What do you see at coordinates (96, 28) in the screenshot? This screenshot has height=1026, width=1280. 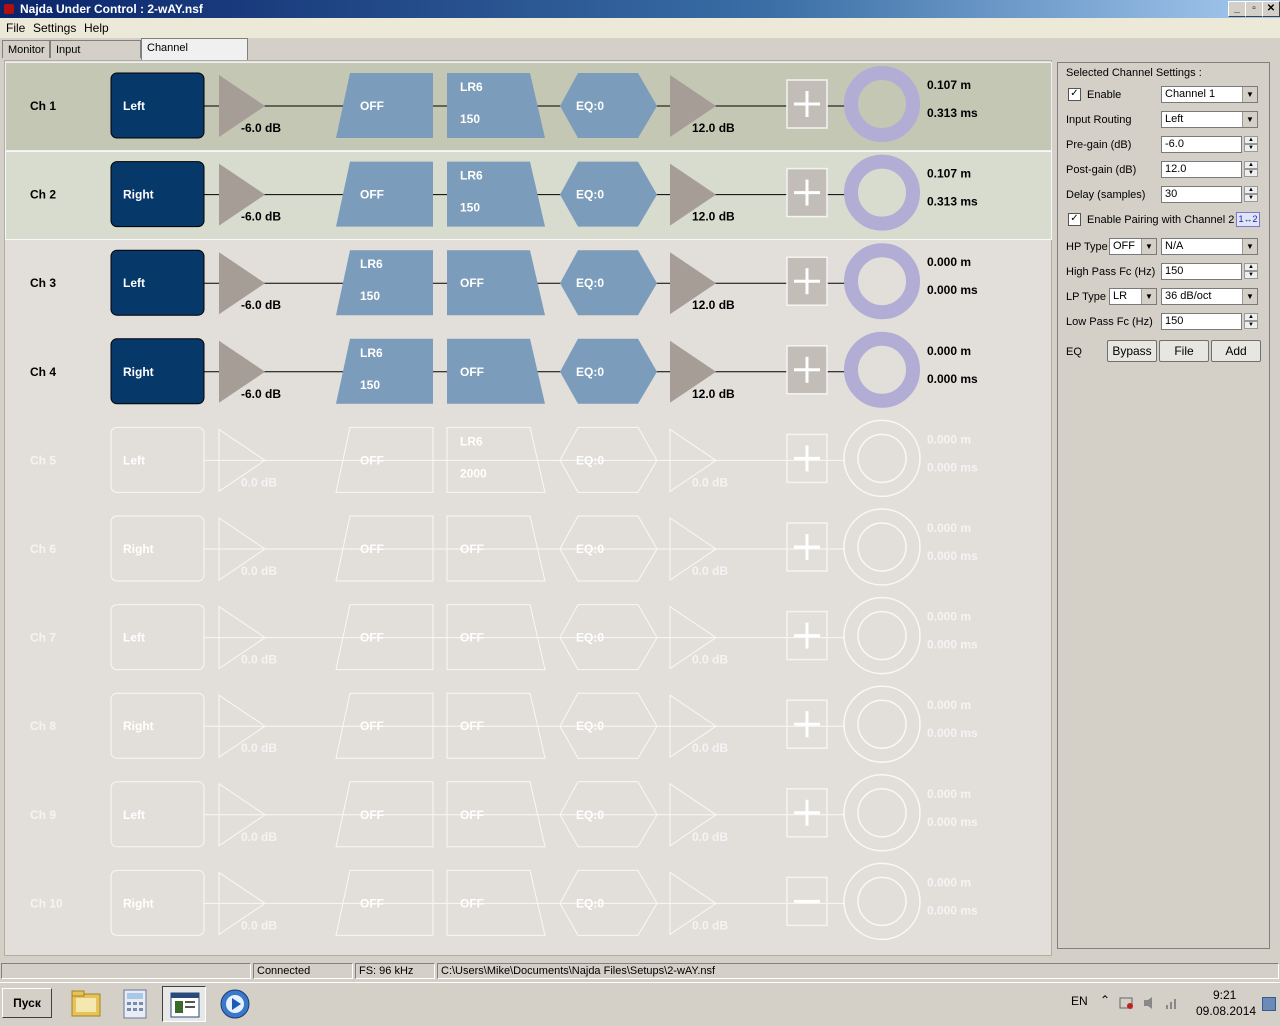 I see `menu-help: Help` at bounding box center [96, 28].